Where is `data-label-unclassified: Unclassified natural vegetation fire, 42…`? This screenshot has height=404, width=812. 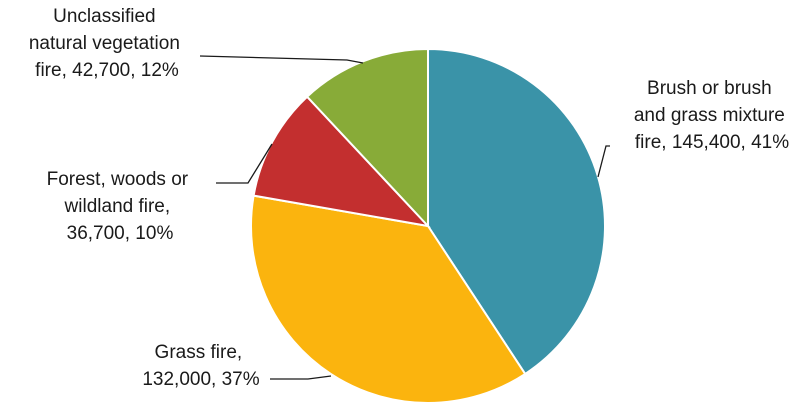
data-label-unclassified: Unclassified natural vegetation fire, 42… is located at coordinates (107, 43).